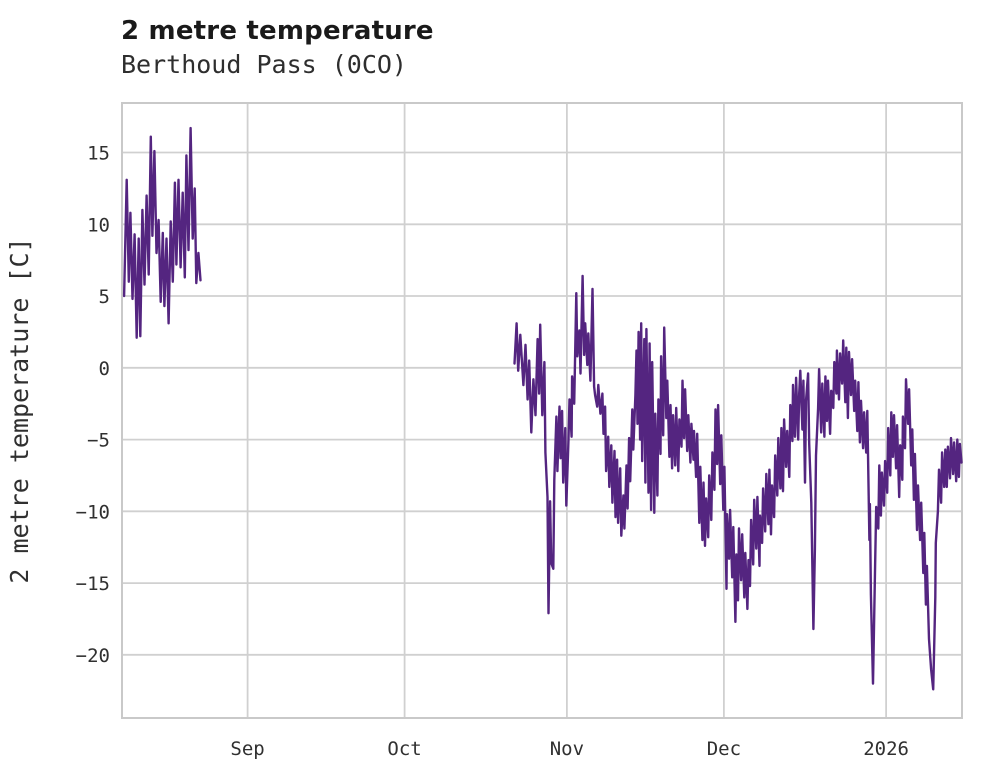 The image size is (981, 782). What do you see at coordinates (277, 31) in the screenshot?
I see `chart-title: 2 metre temperature` at bounding box center [277, 31].